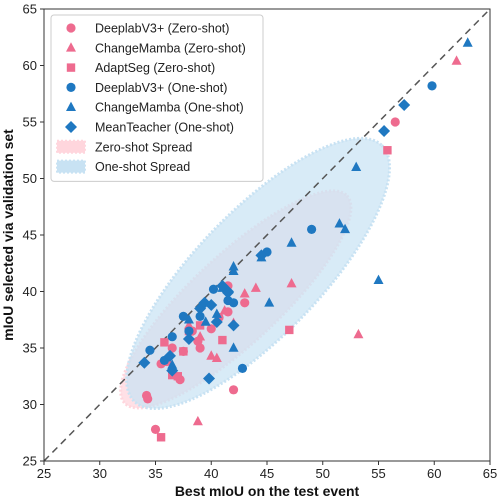  What do you see at coordinates (170, 48) in the screenshot?
I see `legend-label: ChangeMamba (Zero-shot)` at bounding box center [170, 48].